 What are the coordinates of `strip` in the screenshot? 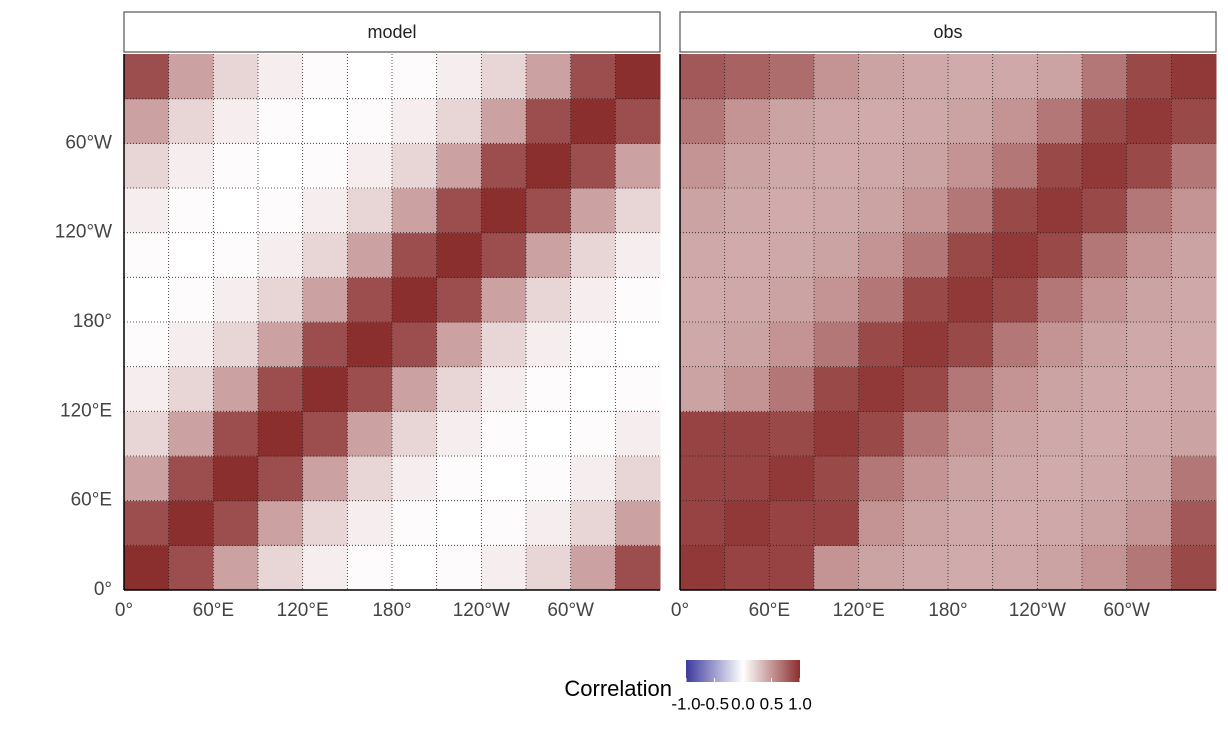 It's located at (392, 32).